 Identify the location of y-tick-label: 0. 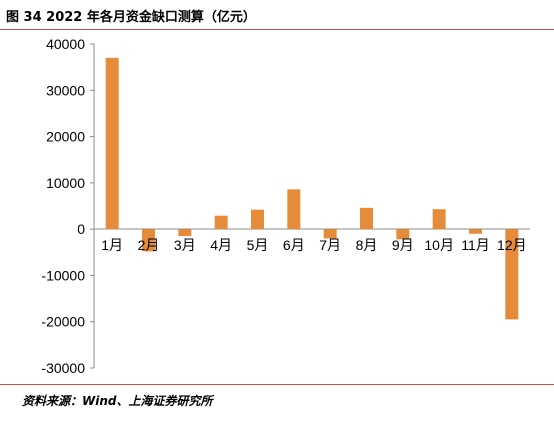
(81, 229).